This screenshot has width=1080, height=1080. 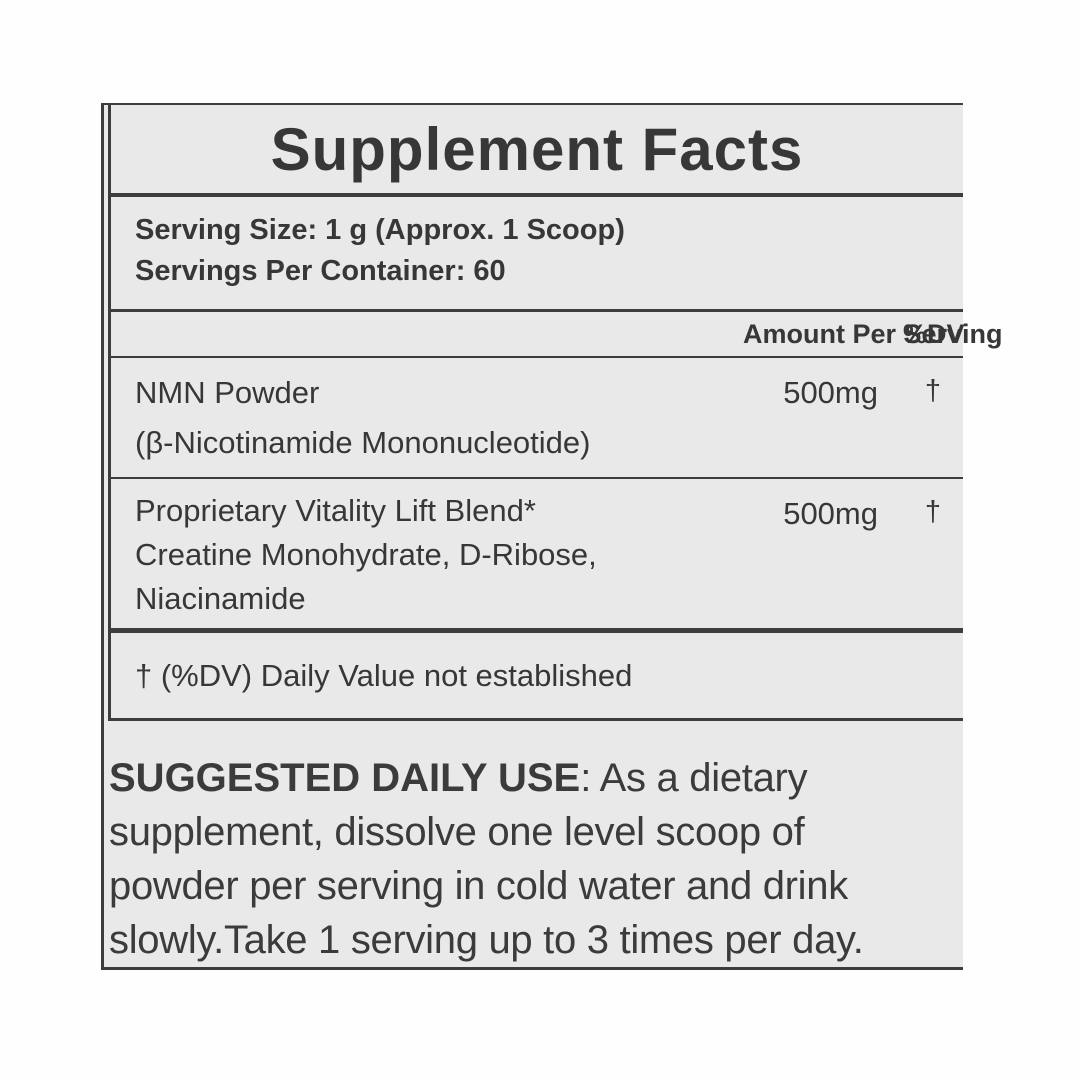 I want to click on ingredient-name: NMN Powder, so click(x=227, y=392).